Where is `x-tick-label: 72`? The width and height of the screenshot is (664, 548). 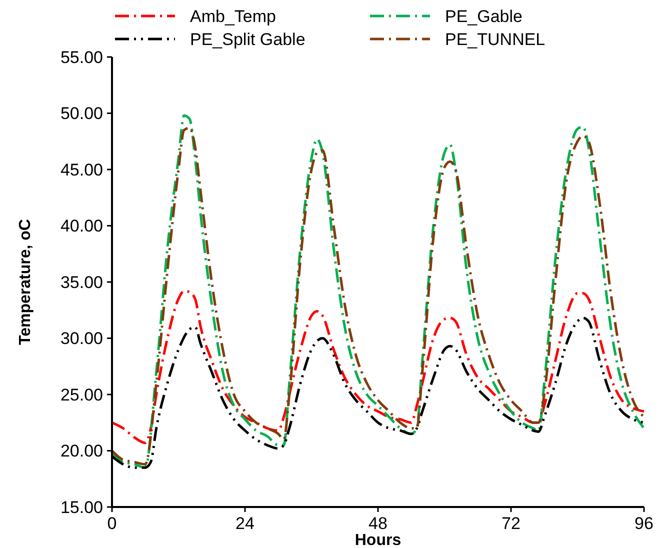 x-tick-label: 72 is located at coordinates (511, 523).